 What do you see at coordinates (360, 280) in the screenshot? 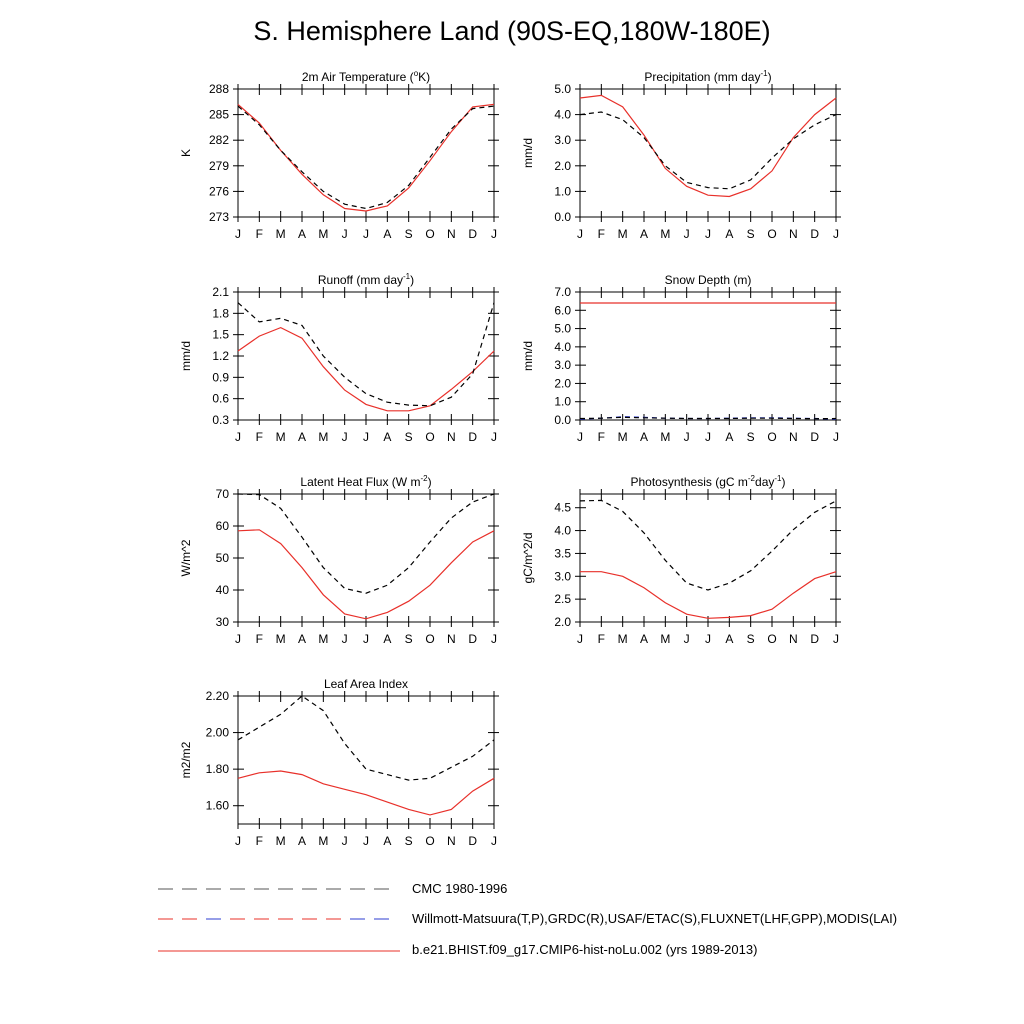
I see `title-text: Runoff (mm day` at bounding box center [360, 280].